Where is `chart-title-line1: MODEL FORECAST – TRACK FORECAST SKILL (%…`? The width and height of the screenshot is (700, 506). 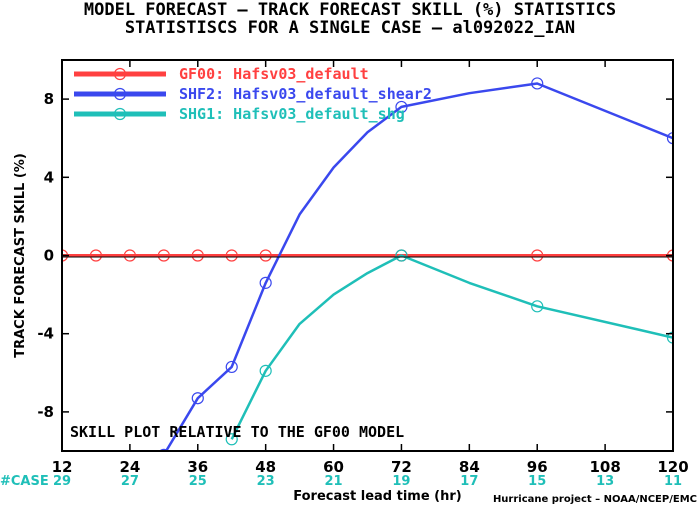 chart-title-line1: MODEL FORECAST – TRACK FORECAST SKILL (%… is located at coordinates (350, 10).